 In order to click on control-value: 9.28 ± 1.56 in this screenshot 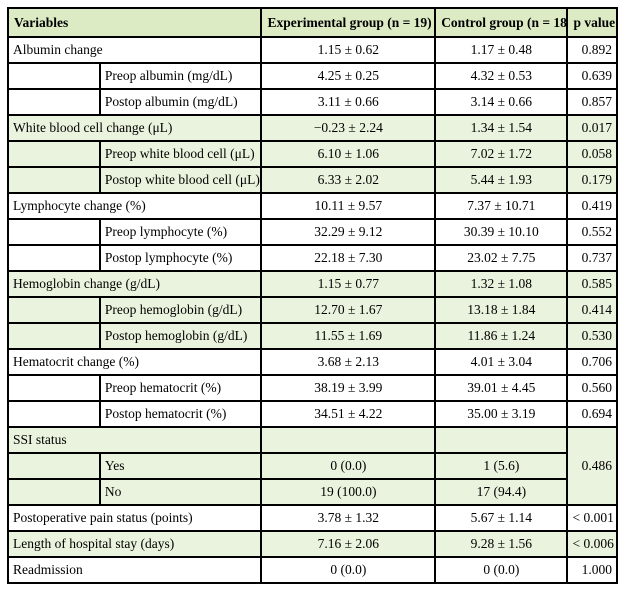, I will do `click(501, 544)`.